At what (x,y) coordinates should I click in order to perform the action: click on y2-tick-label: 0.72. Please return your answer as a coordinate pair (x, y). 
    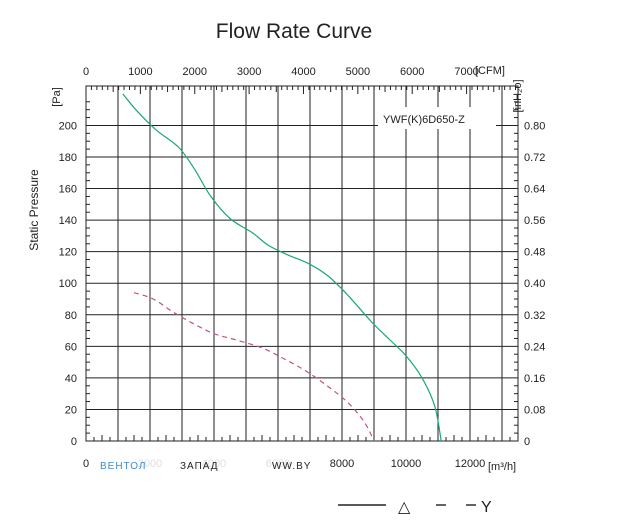
    Looking at the image, I should click on (534, 158).